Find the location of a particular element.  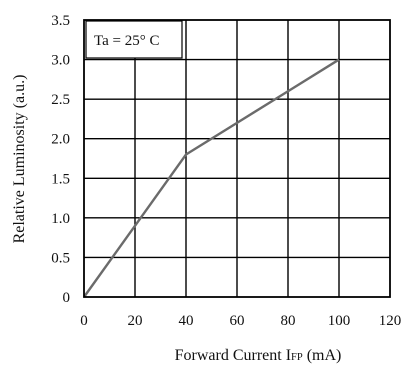

x-tick-labels: 0 20 40 60 80 100 120 is located at coordinates (240, 321).